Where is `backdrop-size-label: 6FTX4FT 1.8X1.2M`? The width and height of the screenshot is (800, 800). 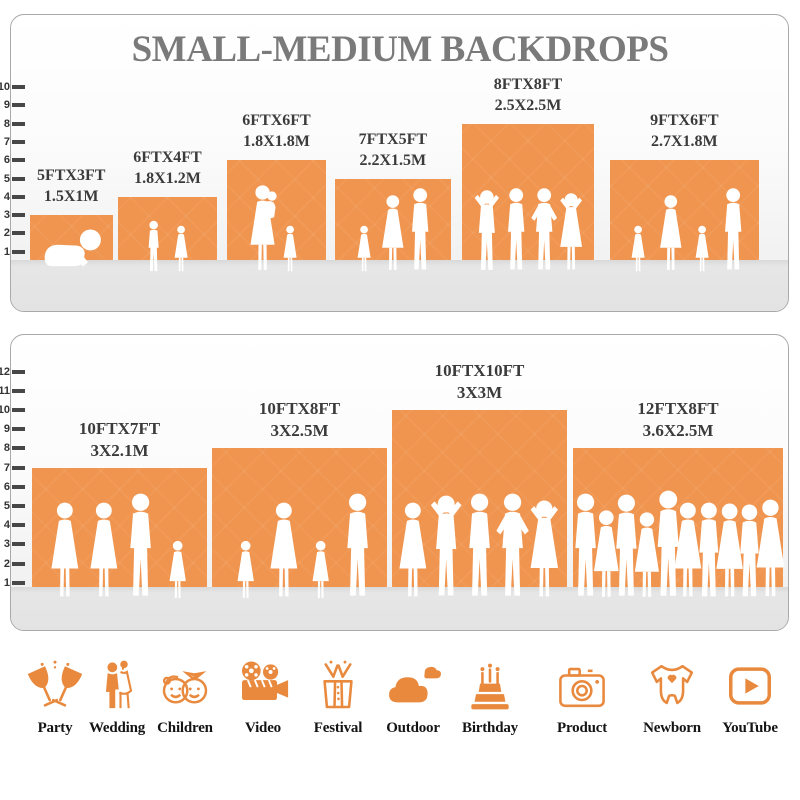 backdrop-size-label: 6FTX4FT 1.8X1.2M is located at coordinates (168, 168).